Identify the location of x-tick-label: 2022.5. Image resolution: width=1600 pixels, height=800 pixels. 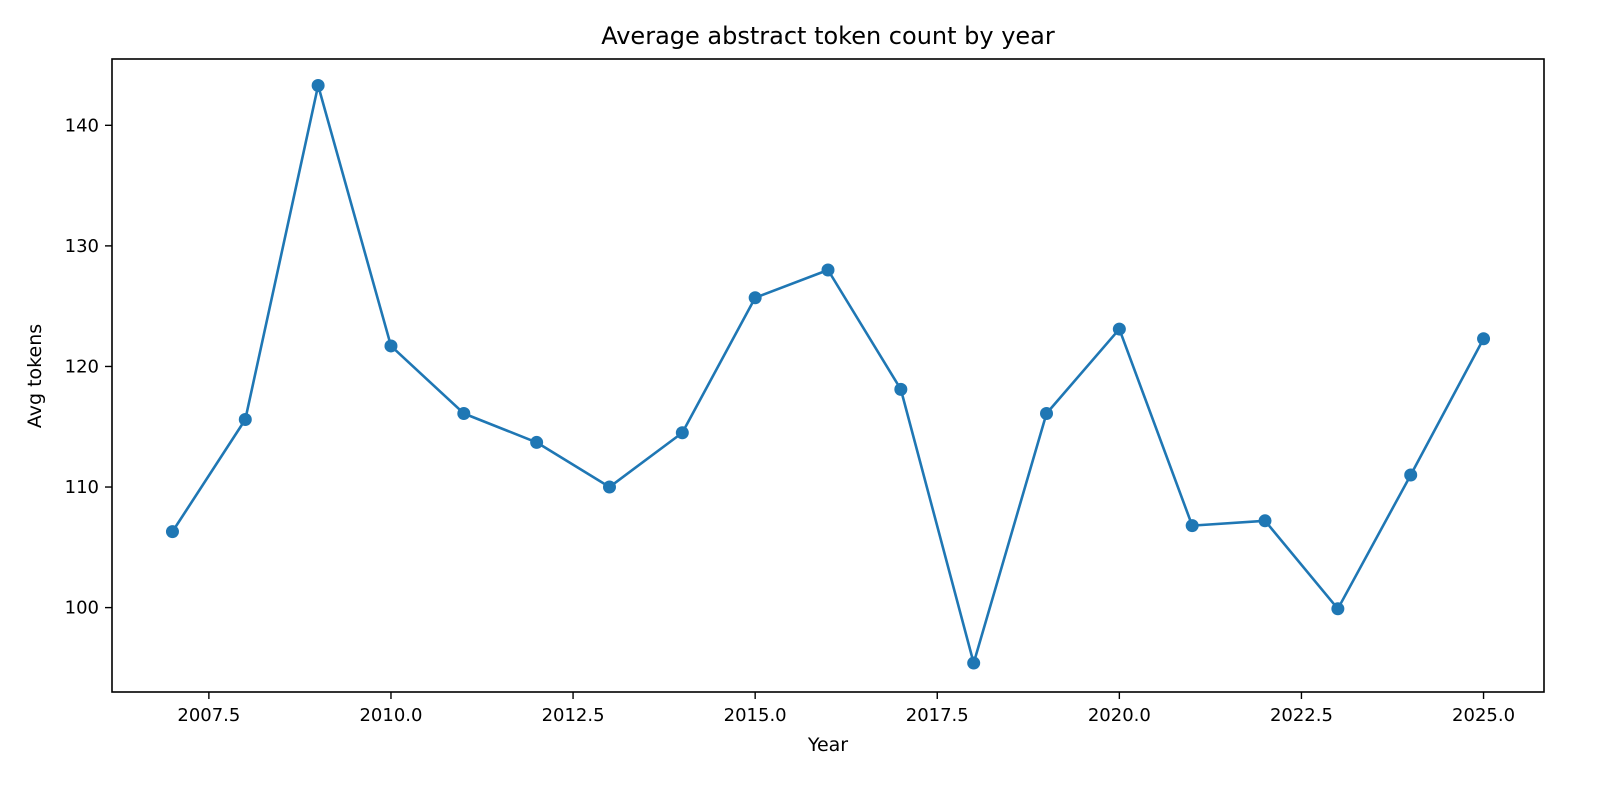
(1301, 715).